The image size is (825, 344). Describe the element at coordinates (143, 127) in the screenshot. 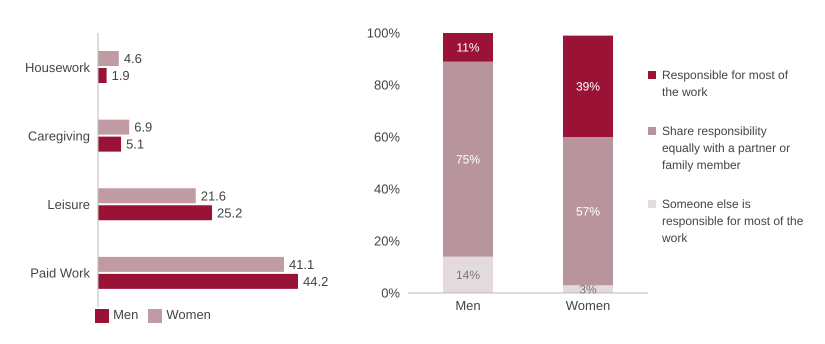

I see `data-label: 6.9` at that location.